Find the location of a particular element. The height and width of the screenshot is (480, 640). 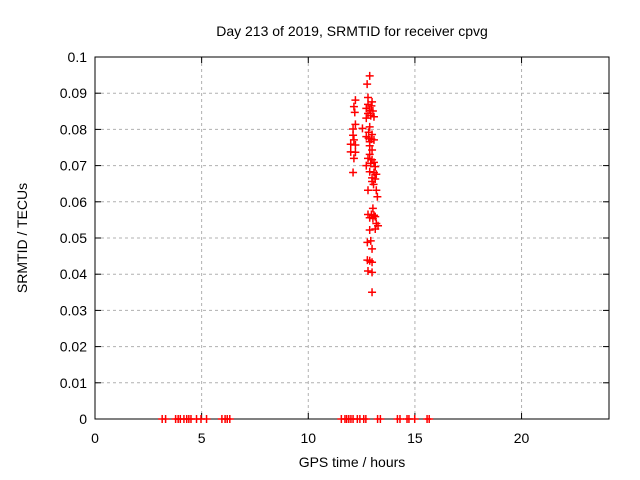

y-tick-label: 0.1 is located at coordinates (78, 57).